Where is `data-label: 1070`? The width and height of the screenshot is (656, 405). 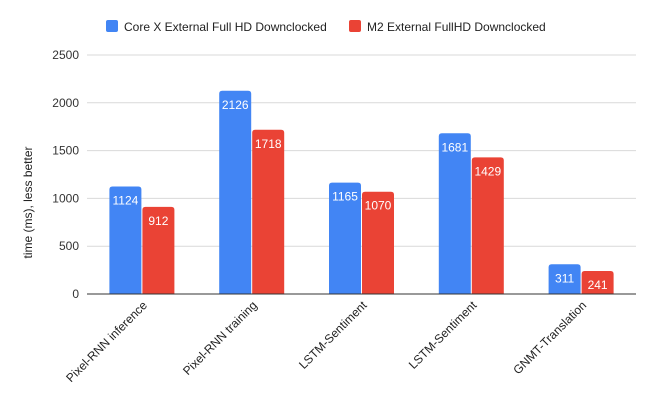 data-label: 1070 is located at coordinates (378, 206).